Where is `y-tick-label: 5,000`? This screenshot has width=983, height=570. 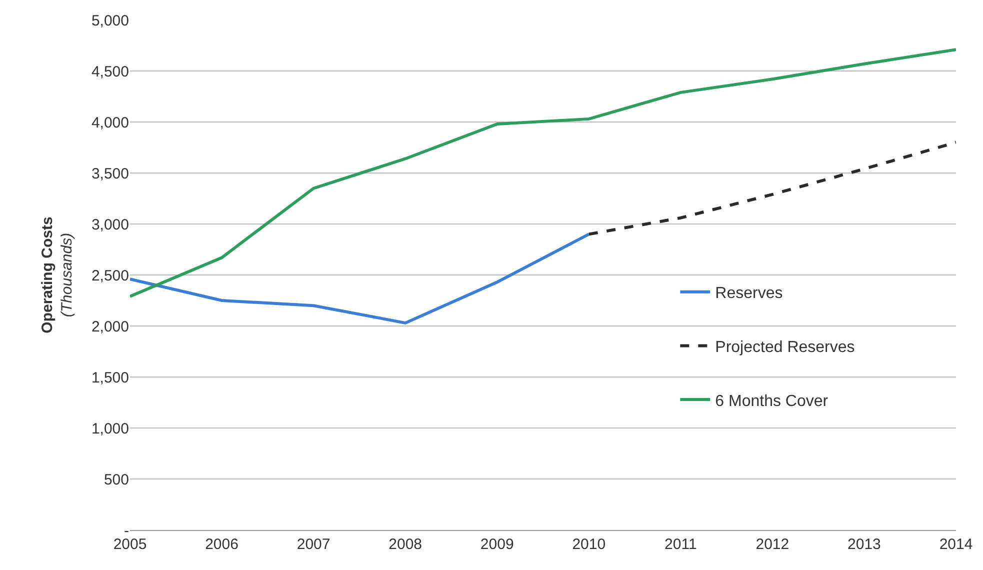 y-tick-label: 5,000 is located at coordinates (110, 21).